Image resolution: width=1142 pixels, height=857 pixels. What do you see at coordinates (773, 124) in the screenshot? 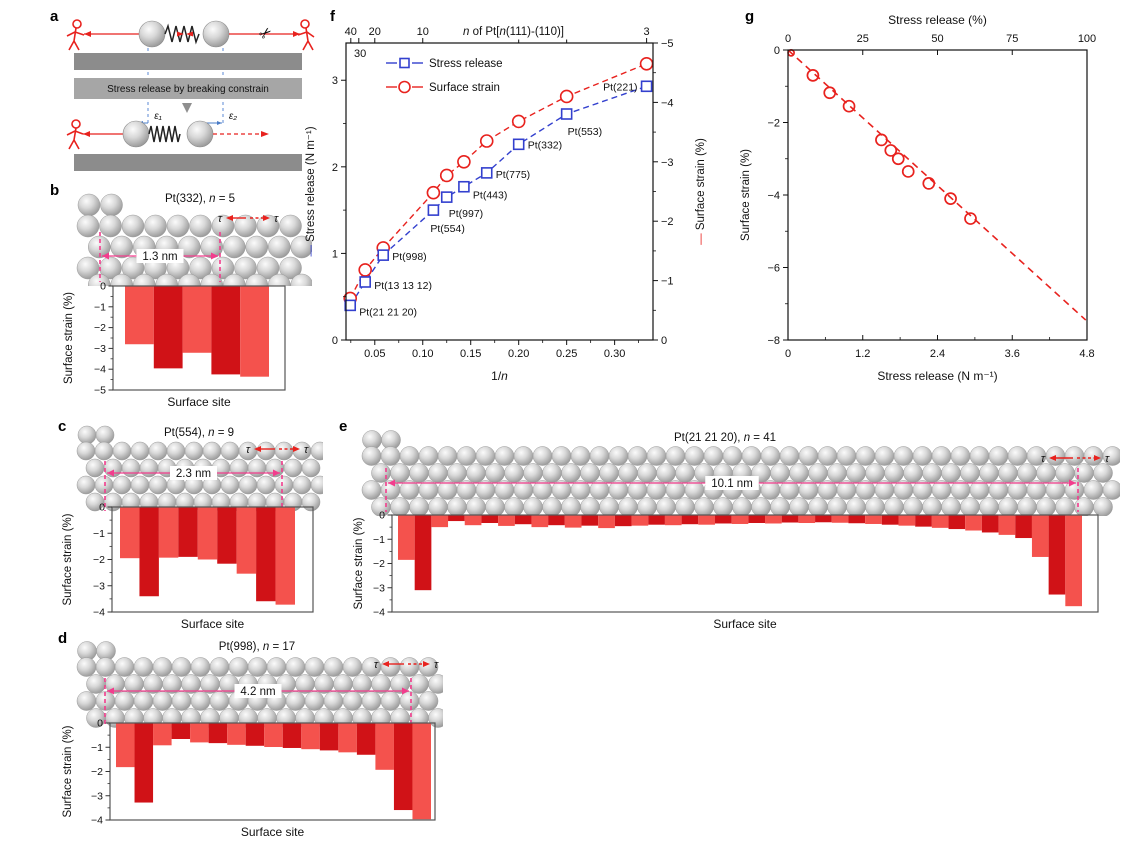
I see `y-tick-label: −2` at bounding box center [773, 124].